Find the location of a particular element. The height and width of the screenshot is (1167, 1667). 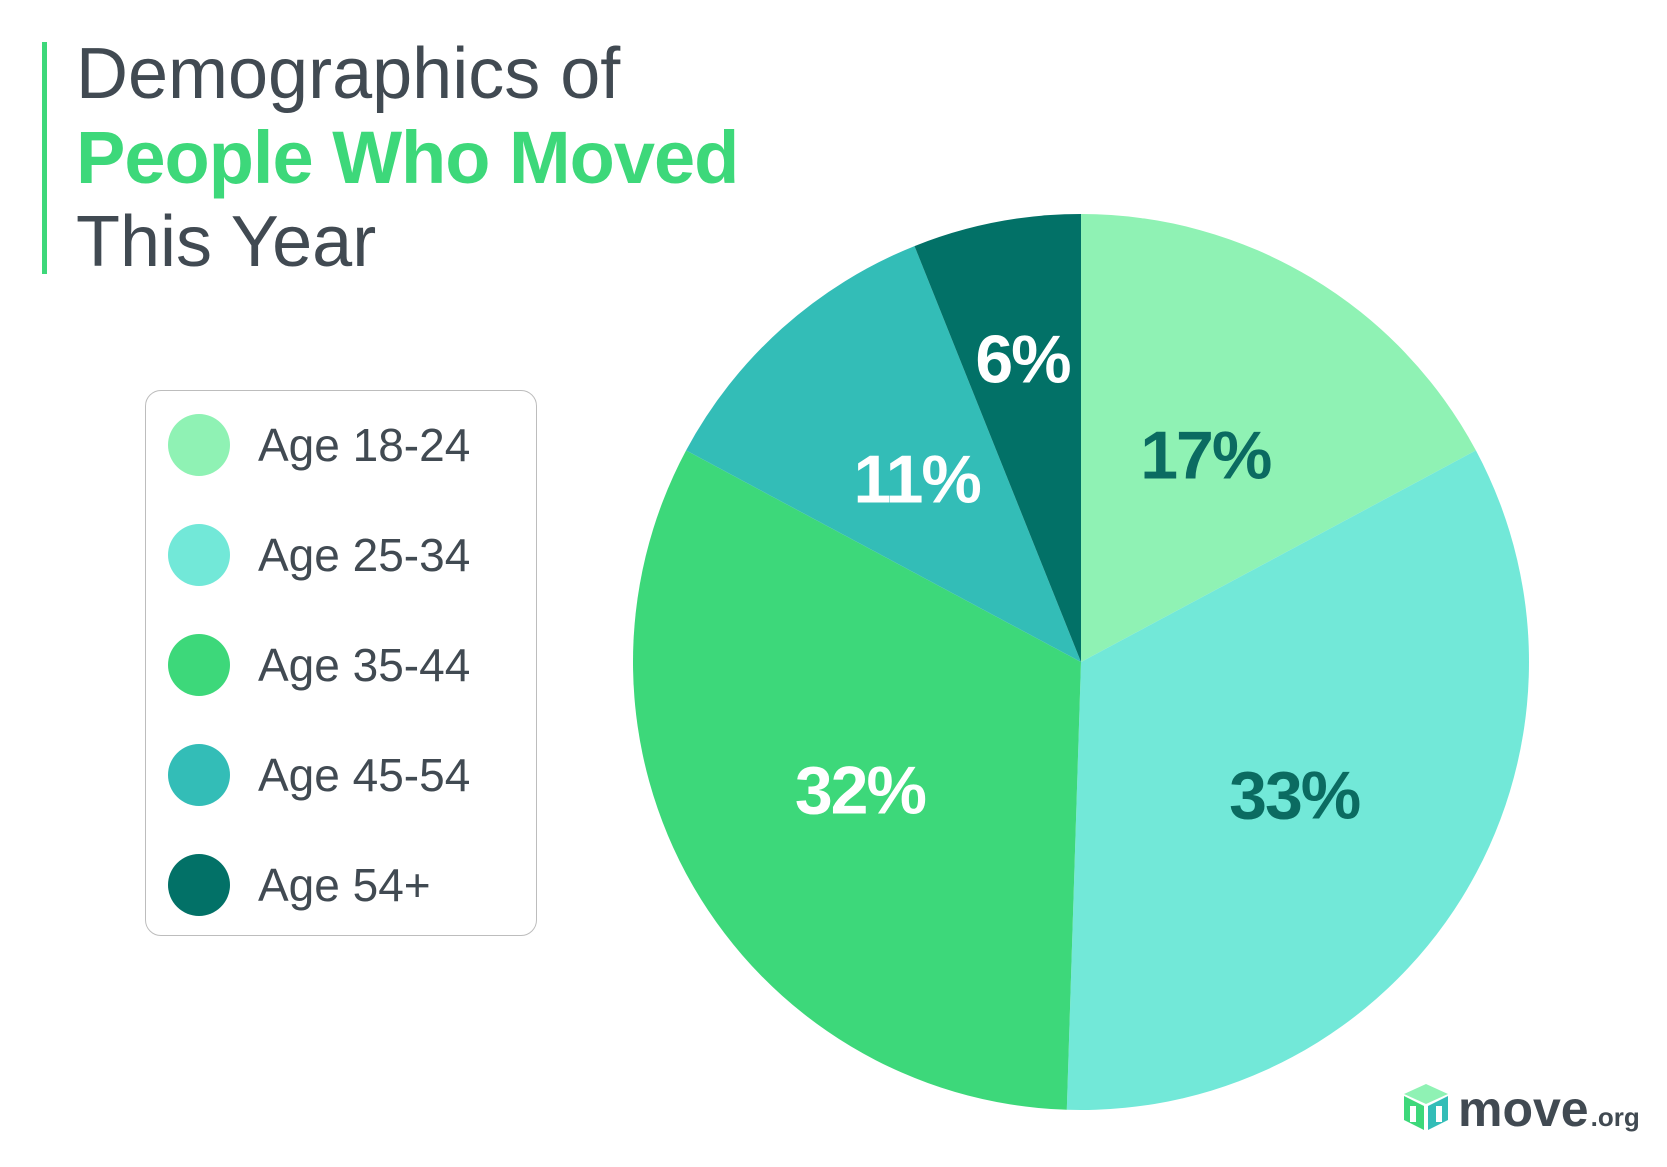

title-line-1: Demographics of is located at coordinates (348, 74).